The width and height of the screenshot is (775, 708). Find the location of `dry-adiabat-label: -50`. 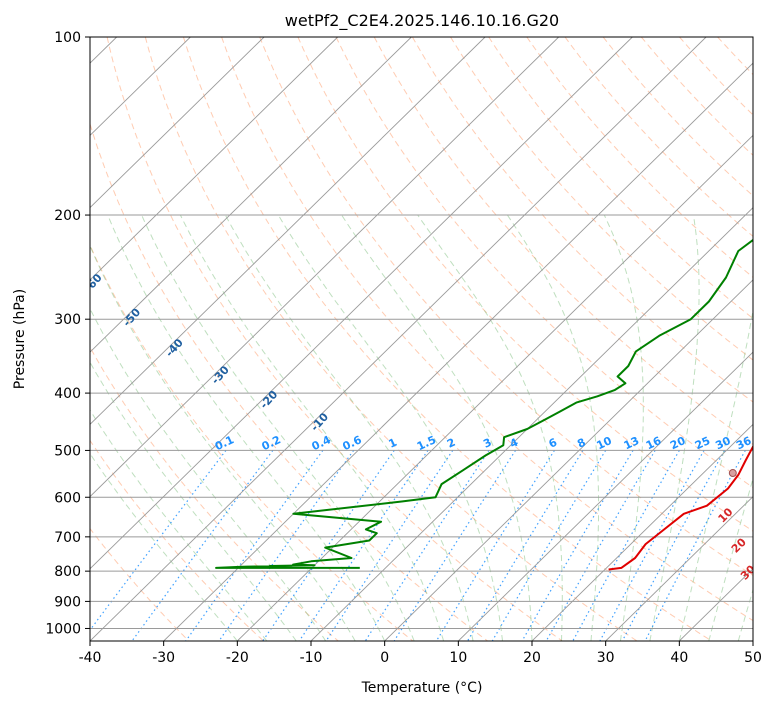

dry-adiabat-label: -50 is located at coordinates (131, 318).